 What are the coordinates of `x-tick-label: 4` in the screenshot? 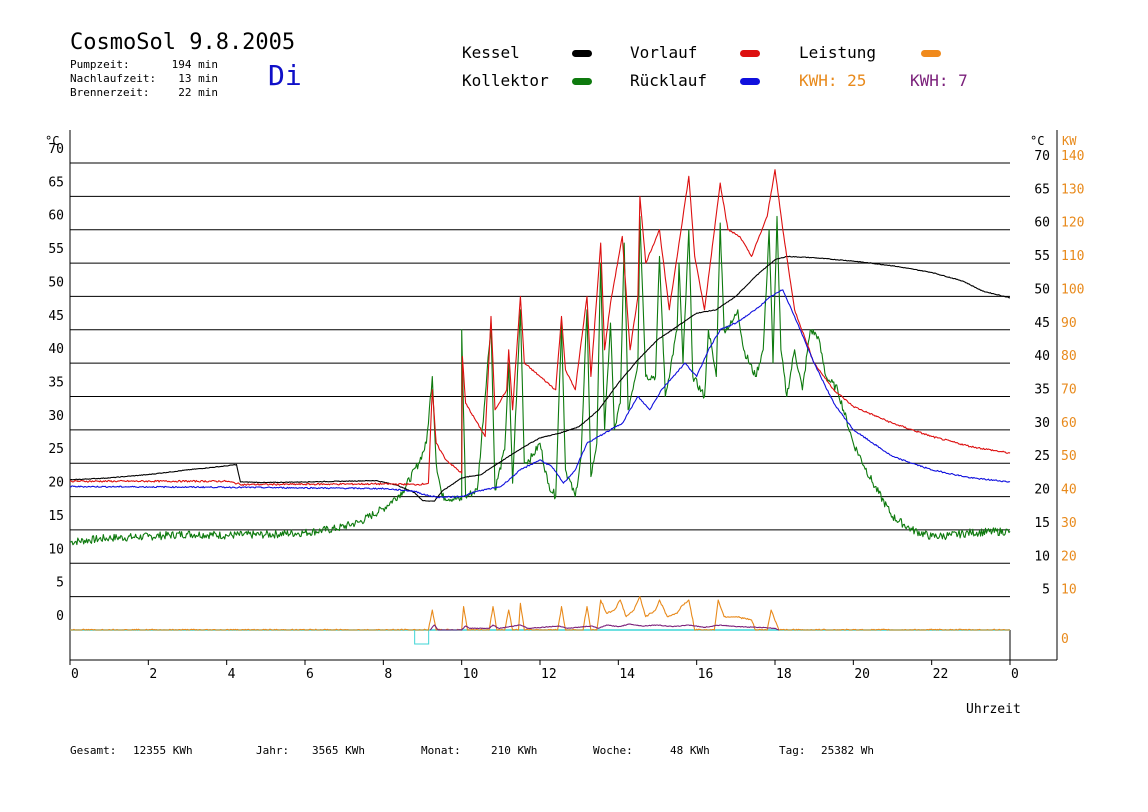 It's located at (232, 674).